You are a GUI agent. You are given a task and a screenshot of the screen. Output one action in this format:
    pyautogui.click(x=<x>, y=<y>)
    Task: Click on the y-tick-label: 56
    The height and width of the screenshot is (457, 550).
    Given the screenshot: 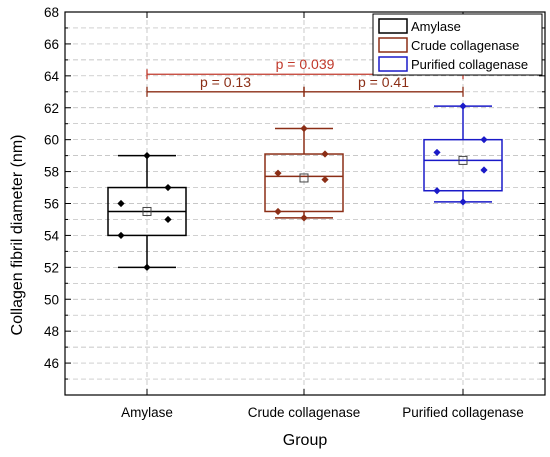 What is the action you would take?
    pyautogui.click(x=51, y=204)
    